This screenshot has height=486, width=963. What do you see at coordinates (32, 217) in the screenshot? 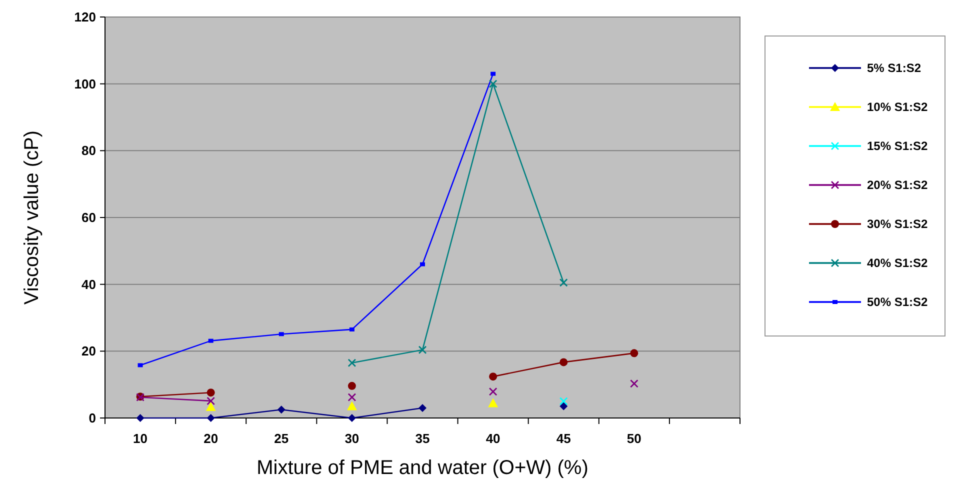
I see `y-axis-title: Viscosity value (cP)` at bounding box center [32, 217].